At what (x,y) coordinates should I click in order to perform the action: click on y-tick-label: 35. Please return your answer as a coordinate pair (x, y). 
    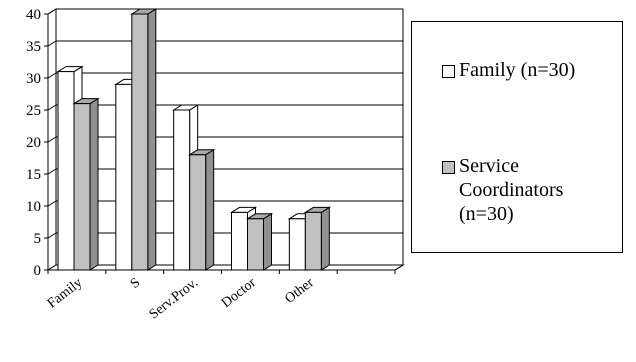
    Looking at the image, I should click on (33, 47).